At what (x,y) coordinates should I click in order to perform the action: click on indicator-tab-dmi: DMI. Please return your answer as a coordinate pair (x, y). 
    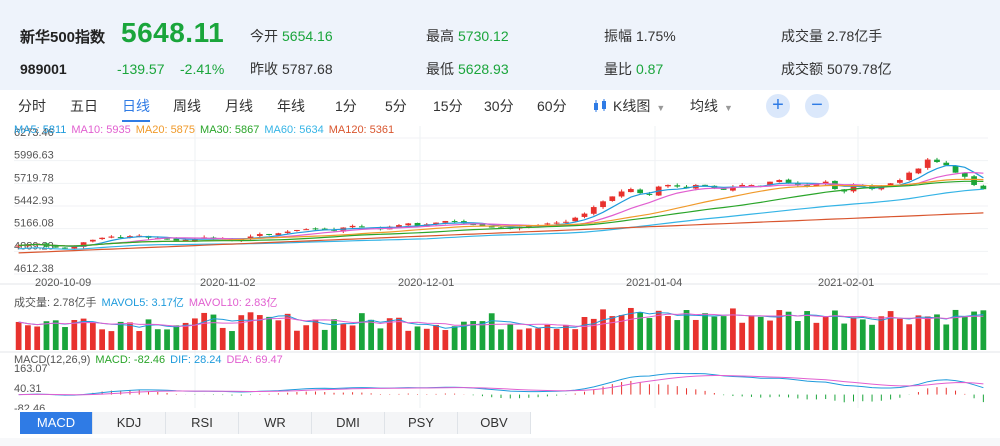
    Looking at the image, I should click on (348, 423).